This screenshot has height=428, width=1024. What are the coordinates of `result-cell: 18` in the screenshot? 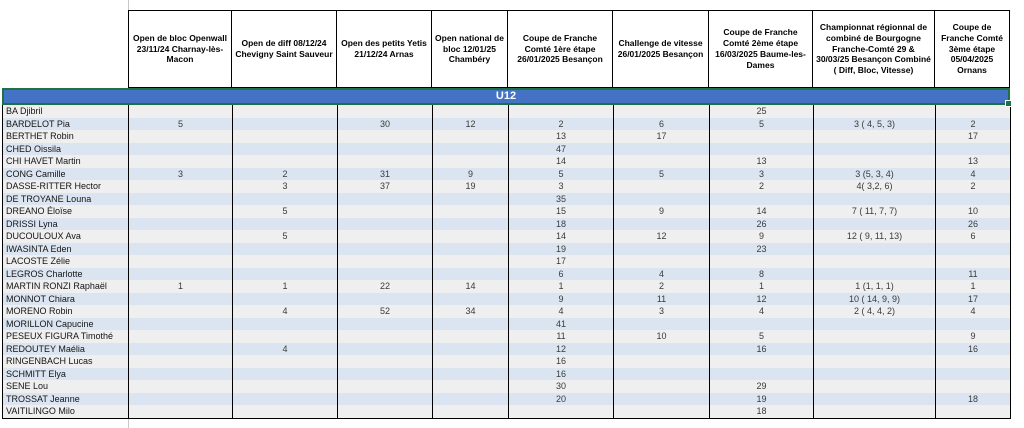 It's located at (561, 223).